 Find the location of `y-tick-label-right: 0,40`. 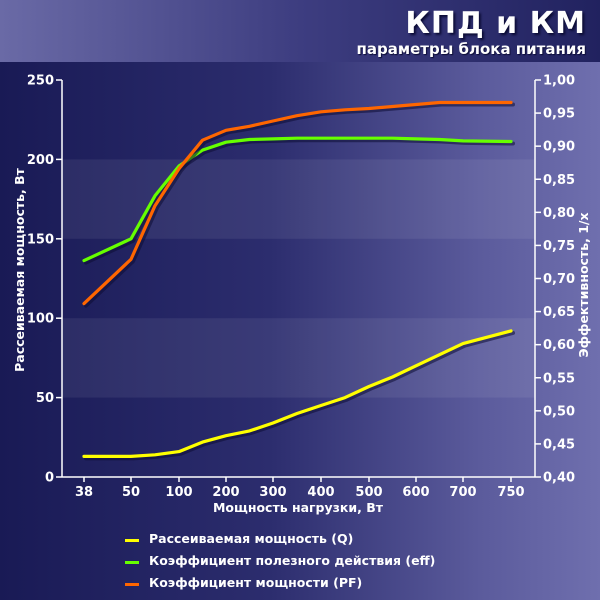

y-tick-label-right: 0,40 is located at coordinates (559, 478).